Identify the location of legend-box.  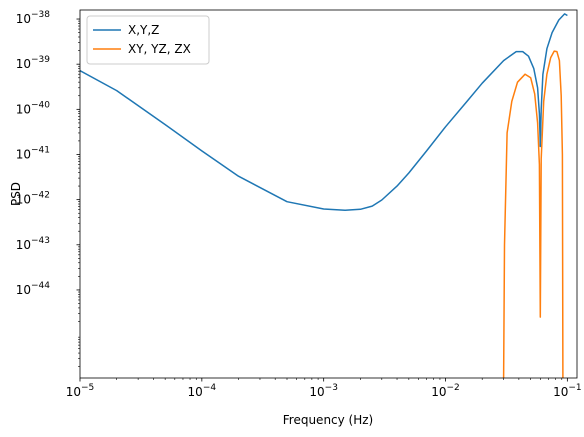
(148, 40).